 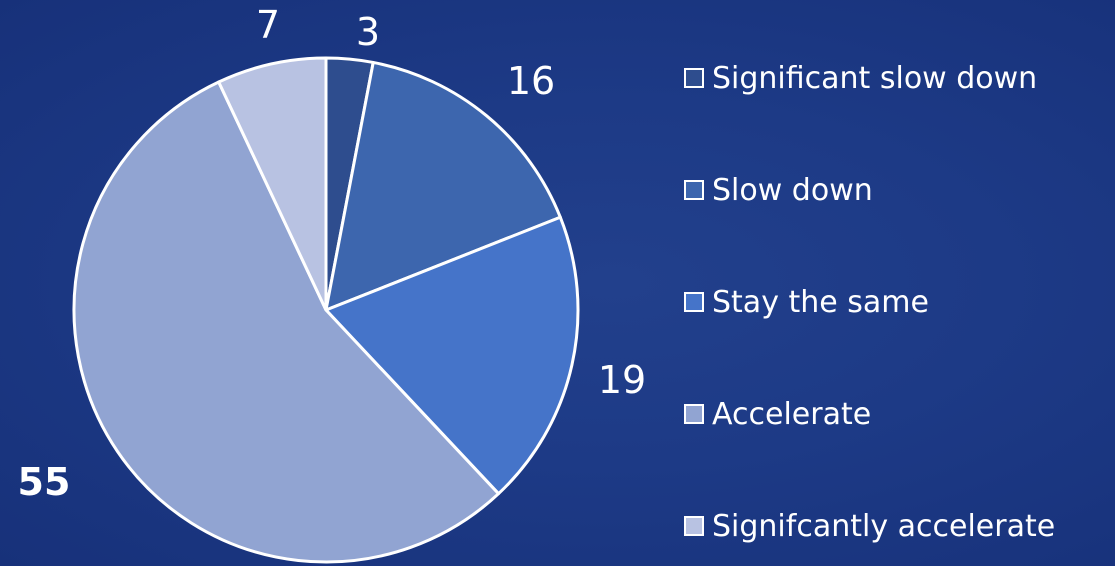 What do you see at coordinates (368, 32) in the screenshot?
I see `data-label-significant-slow-down: 3` at bounding box center [368, 32].